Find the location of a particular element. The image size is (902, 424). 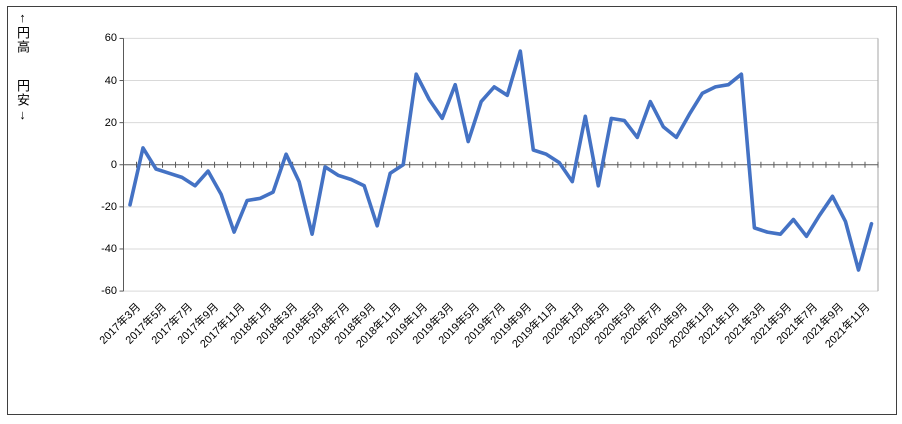

y-axis-label: -40 is located at coordinates (109, 248).